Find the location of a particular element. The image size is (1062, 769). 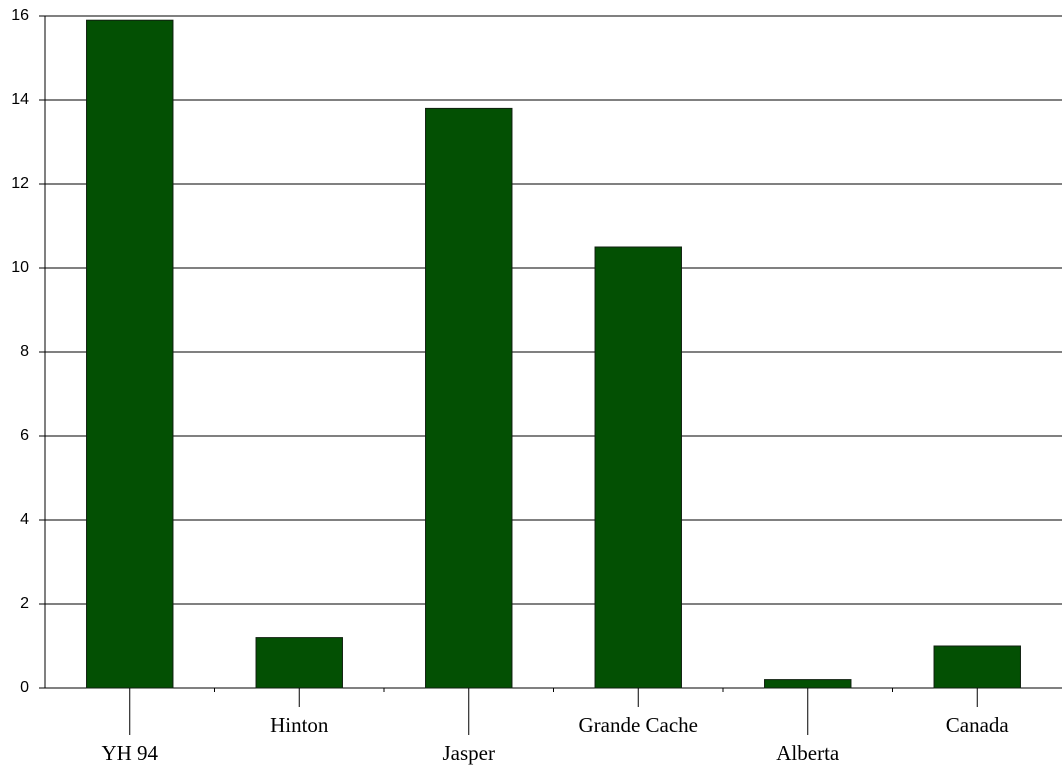

x-tick-label: Grande Cache is located at coordinates (638, 725).